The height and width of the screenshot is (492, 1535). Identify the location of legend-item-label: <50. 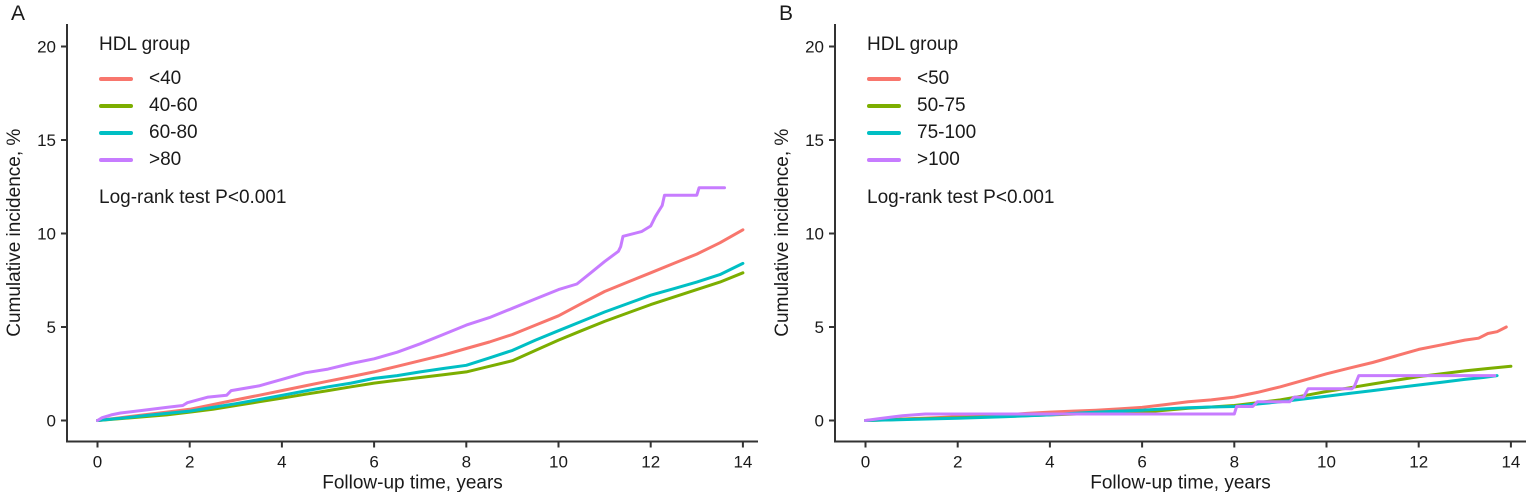
(933, 78).